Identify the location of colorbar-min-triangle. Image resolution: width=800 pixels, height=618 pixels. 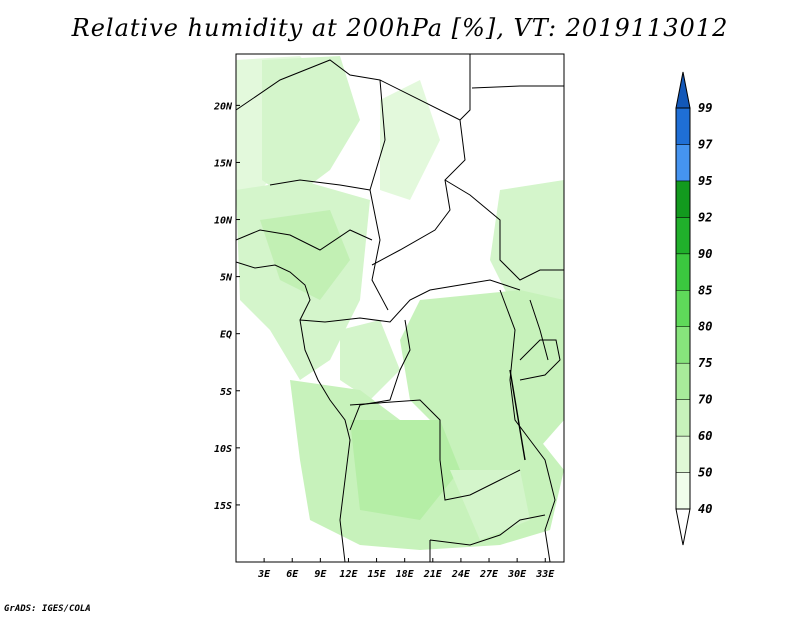
(683, 527).